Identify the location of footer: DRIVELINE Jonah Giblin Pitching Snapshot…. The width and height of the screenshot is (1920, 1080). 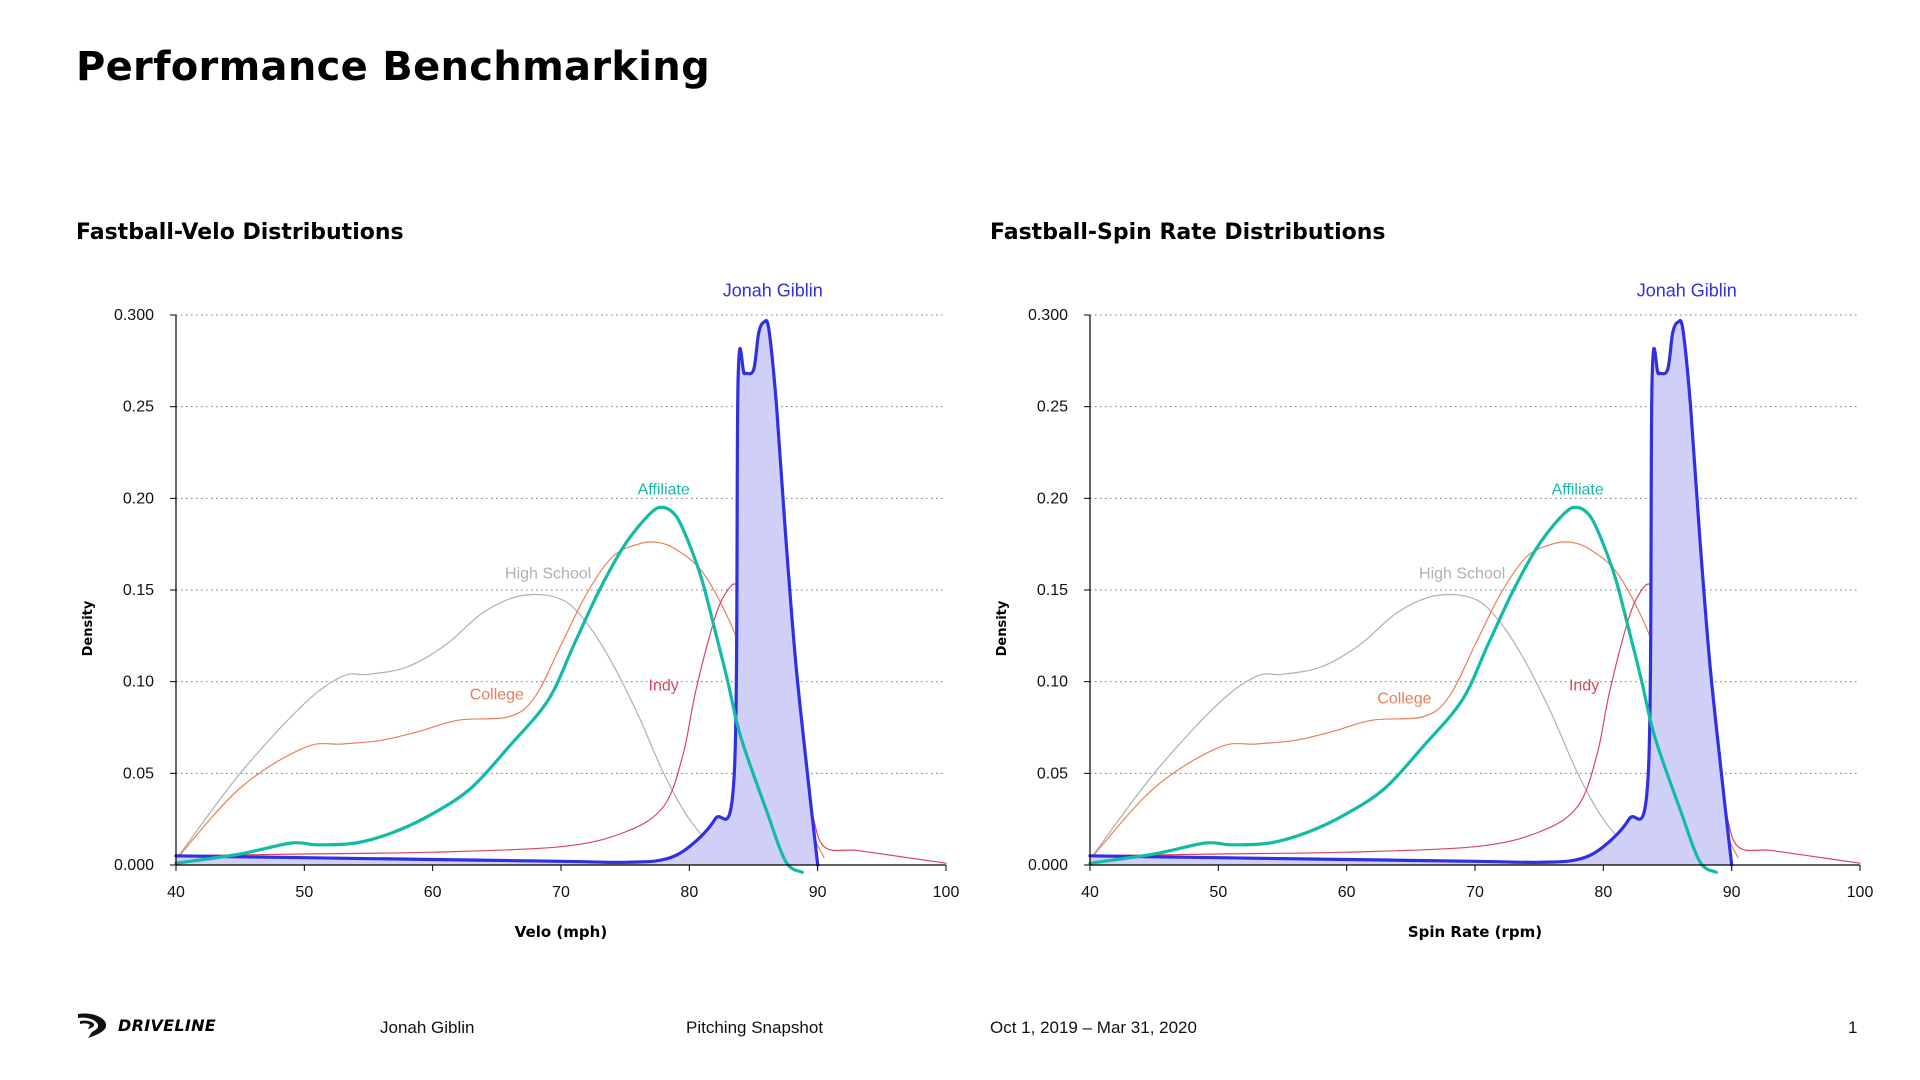
(960, 1030).